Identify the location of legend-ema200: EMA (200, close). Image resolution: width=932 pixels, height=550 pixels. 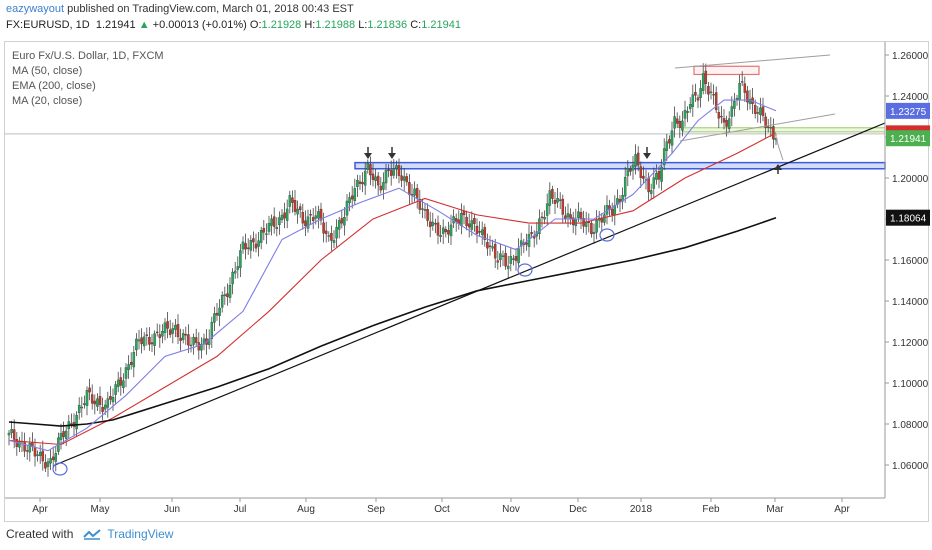
(54, 86).